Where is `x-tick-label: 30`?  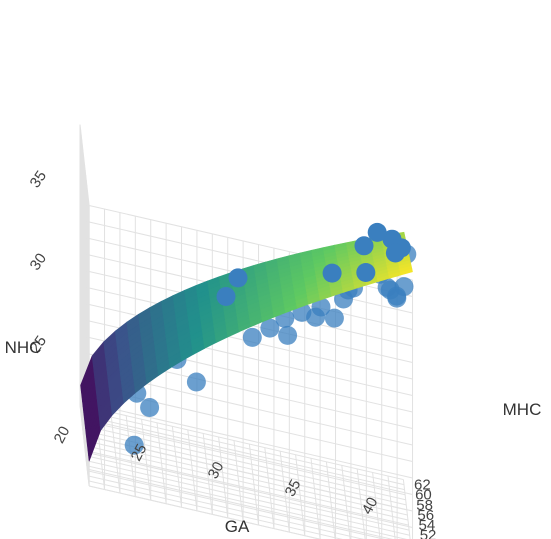 x-tick-label: 30 is located at coordinates (216, 470).